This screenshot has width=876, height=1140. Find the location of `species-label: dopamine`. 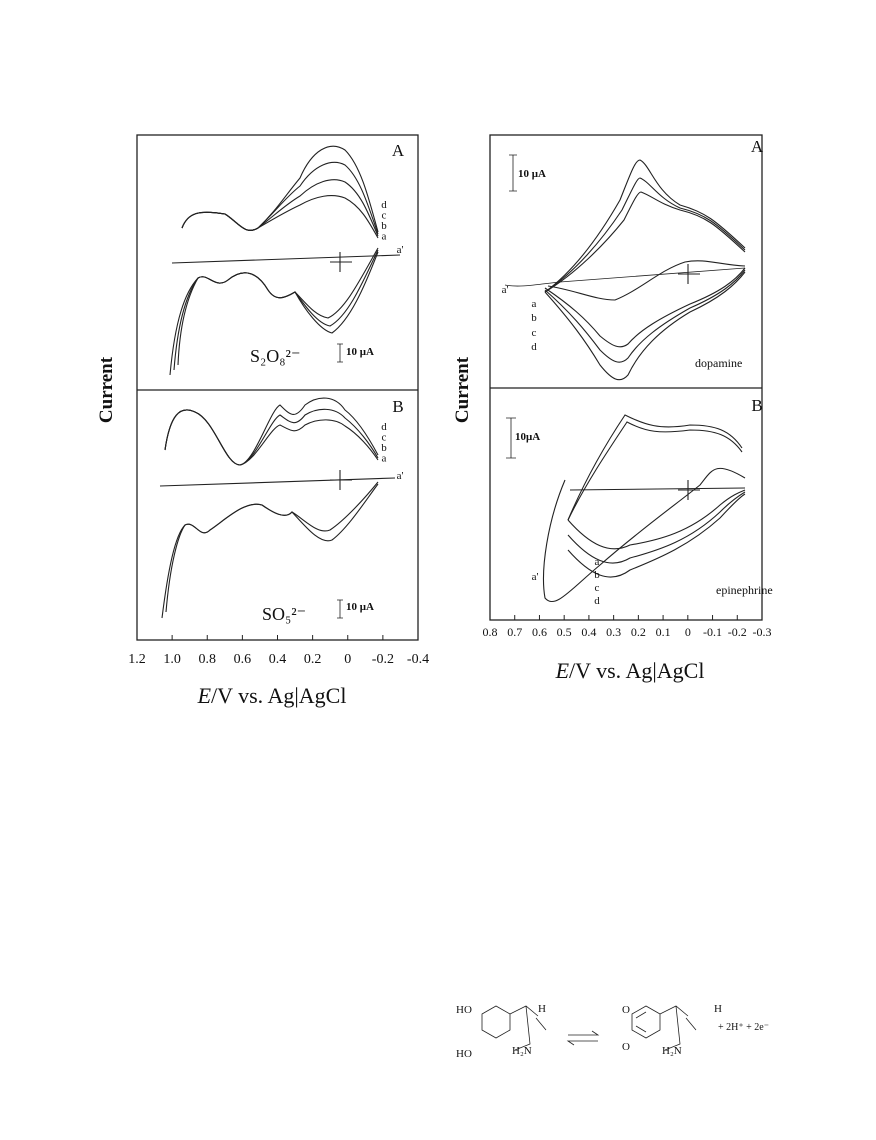

species-label: dopamine is located at coordinates (718, 363).